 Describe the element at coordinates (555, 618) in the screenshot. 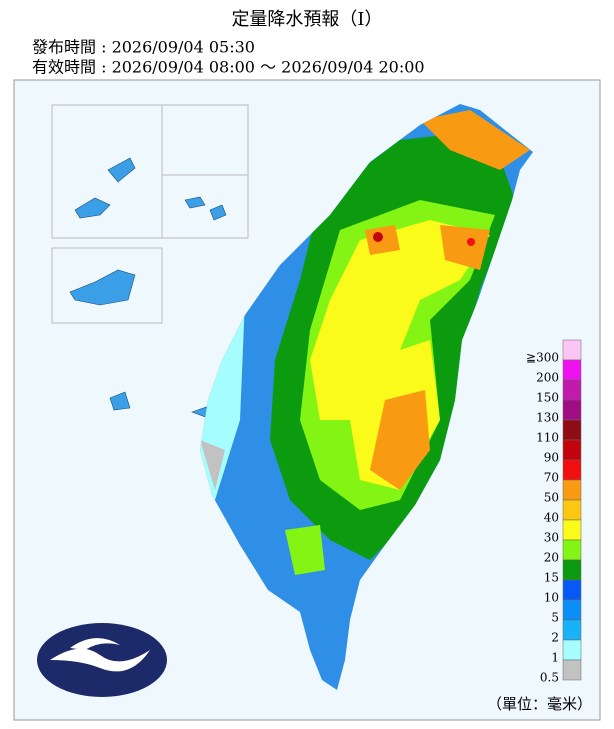

I see `legend-label: 5` at that location.